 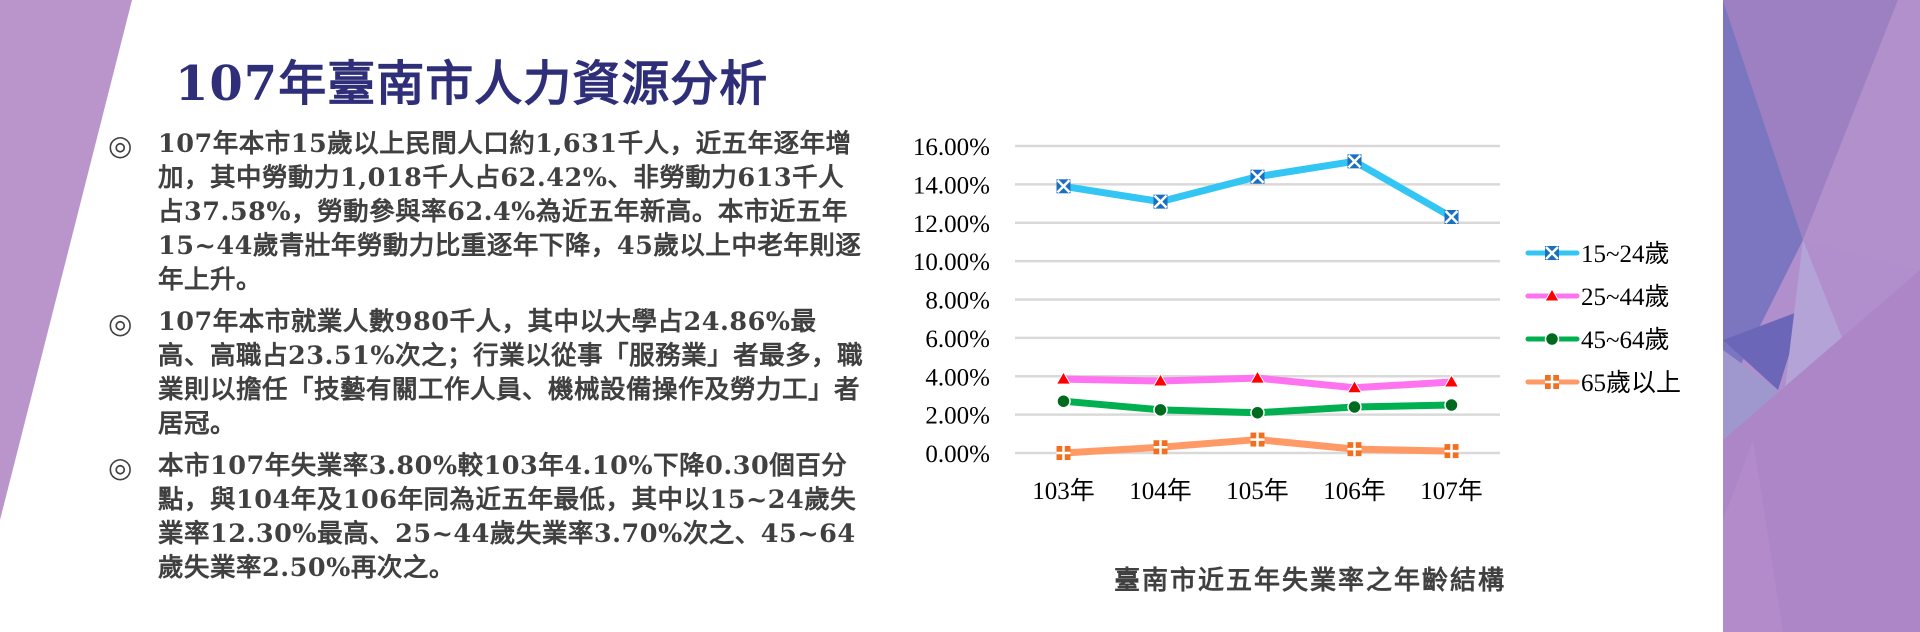 I want to click on y-tick-label: 12.00%, so click(x=951, y=224).